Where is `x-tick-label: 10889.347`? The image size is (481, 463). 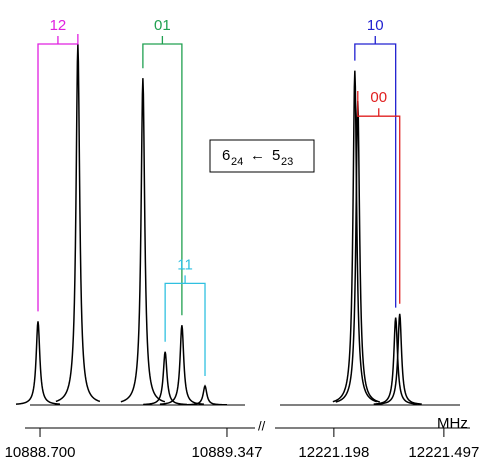
x-tick-label: 10889.347 is located at coordinates (227, 452).